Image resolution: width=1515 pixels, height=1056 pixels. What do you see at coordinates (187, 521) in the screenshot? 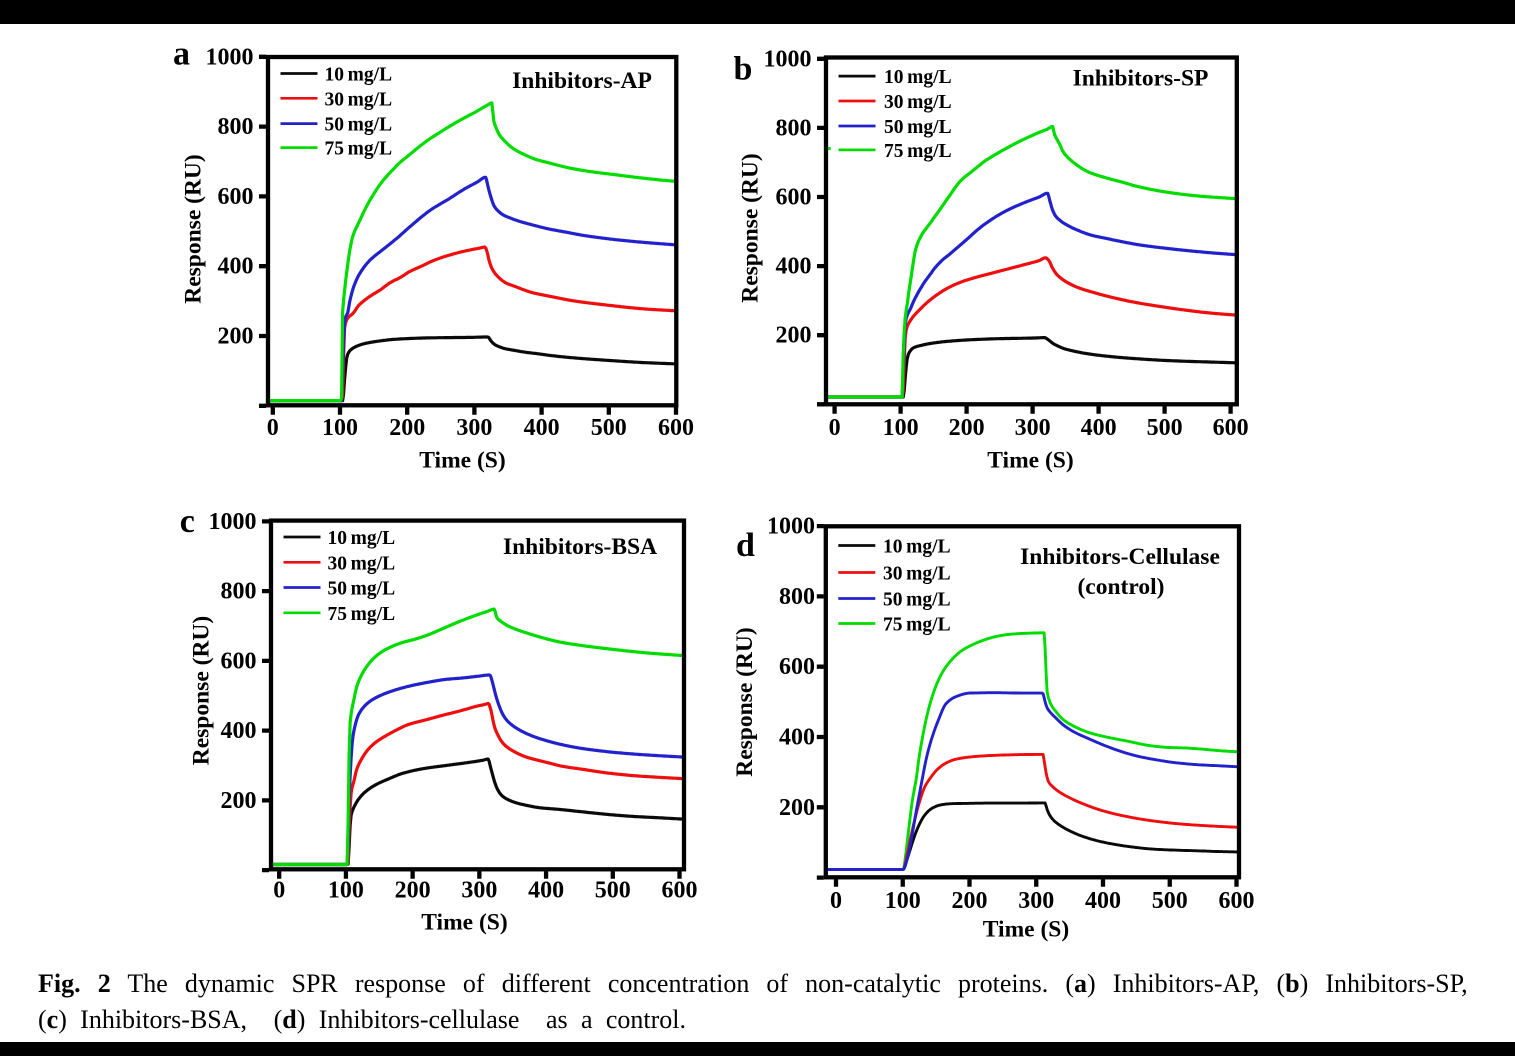
I see `svg-text: c` at bounding box center [187, 521].